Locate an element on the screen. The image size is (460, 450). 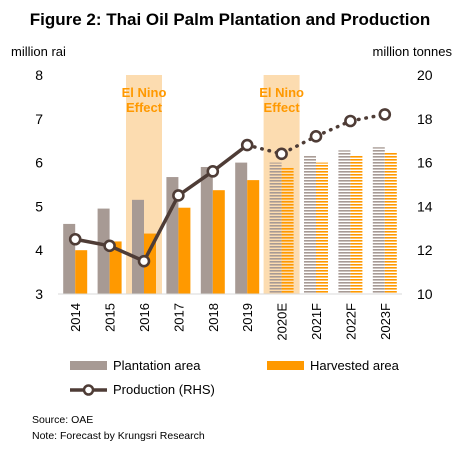
x-tick-2018: 2018 is located at coordinates (213, 317).